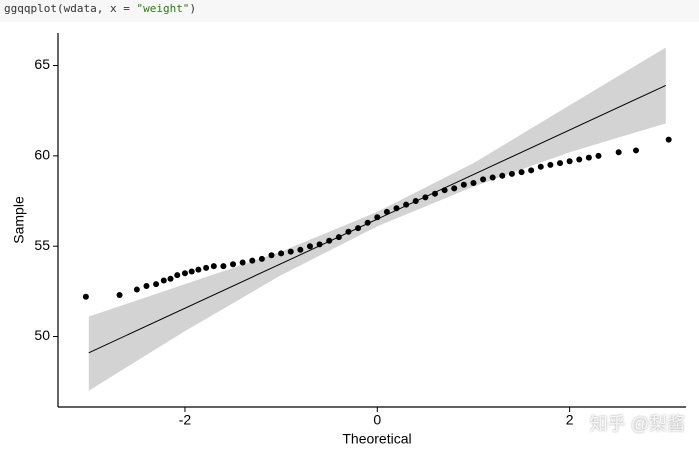 The image size is (699, 451). I want to click on y-tick-label: 55, so click(42, 245).